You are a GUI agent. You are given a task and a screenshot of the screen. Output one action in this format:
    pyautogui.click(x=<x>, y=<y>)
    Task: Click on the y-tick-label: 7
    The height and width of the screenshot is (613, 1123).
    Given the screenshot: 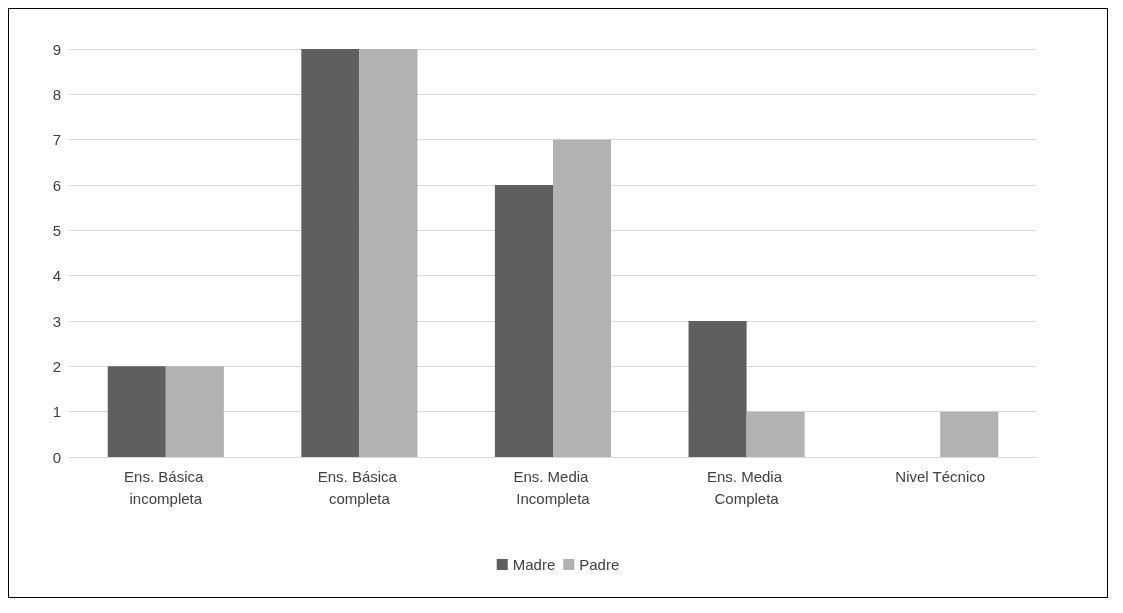 What is the action you would take?
    pyautogui.click(x=56, y=140)
    